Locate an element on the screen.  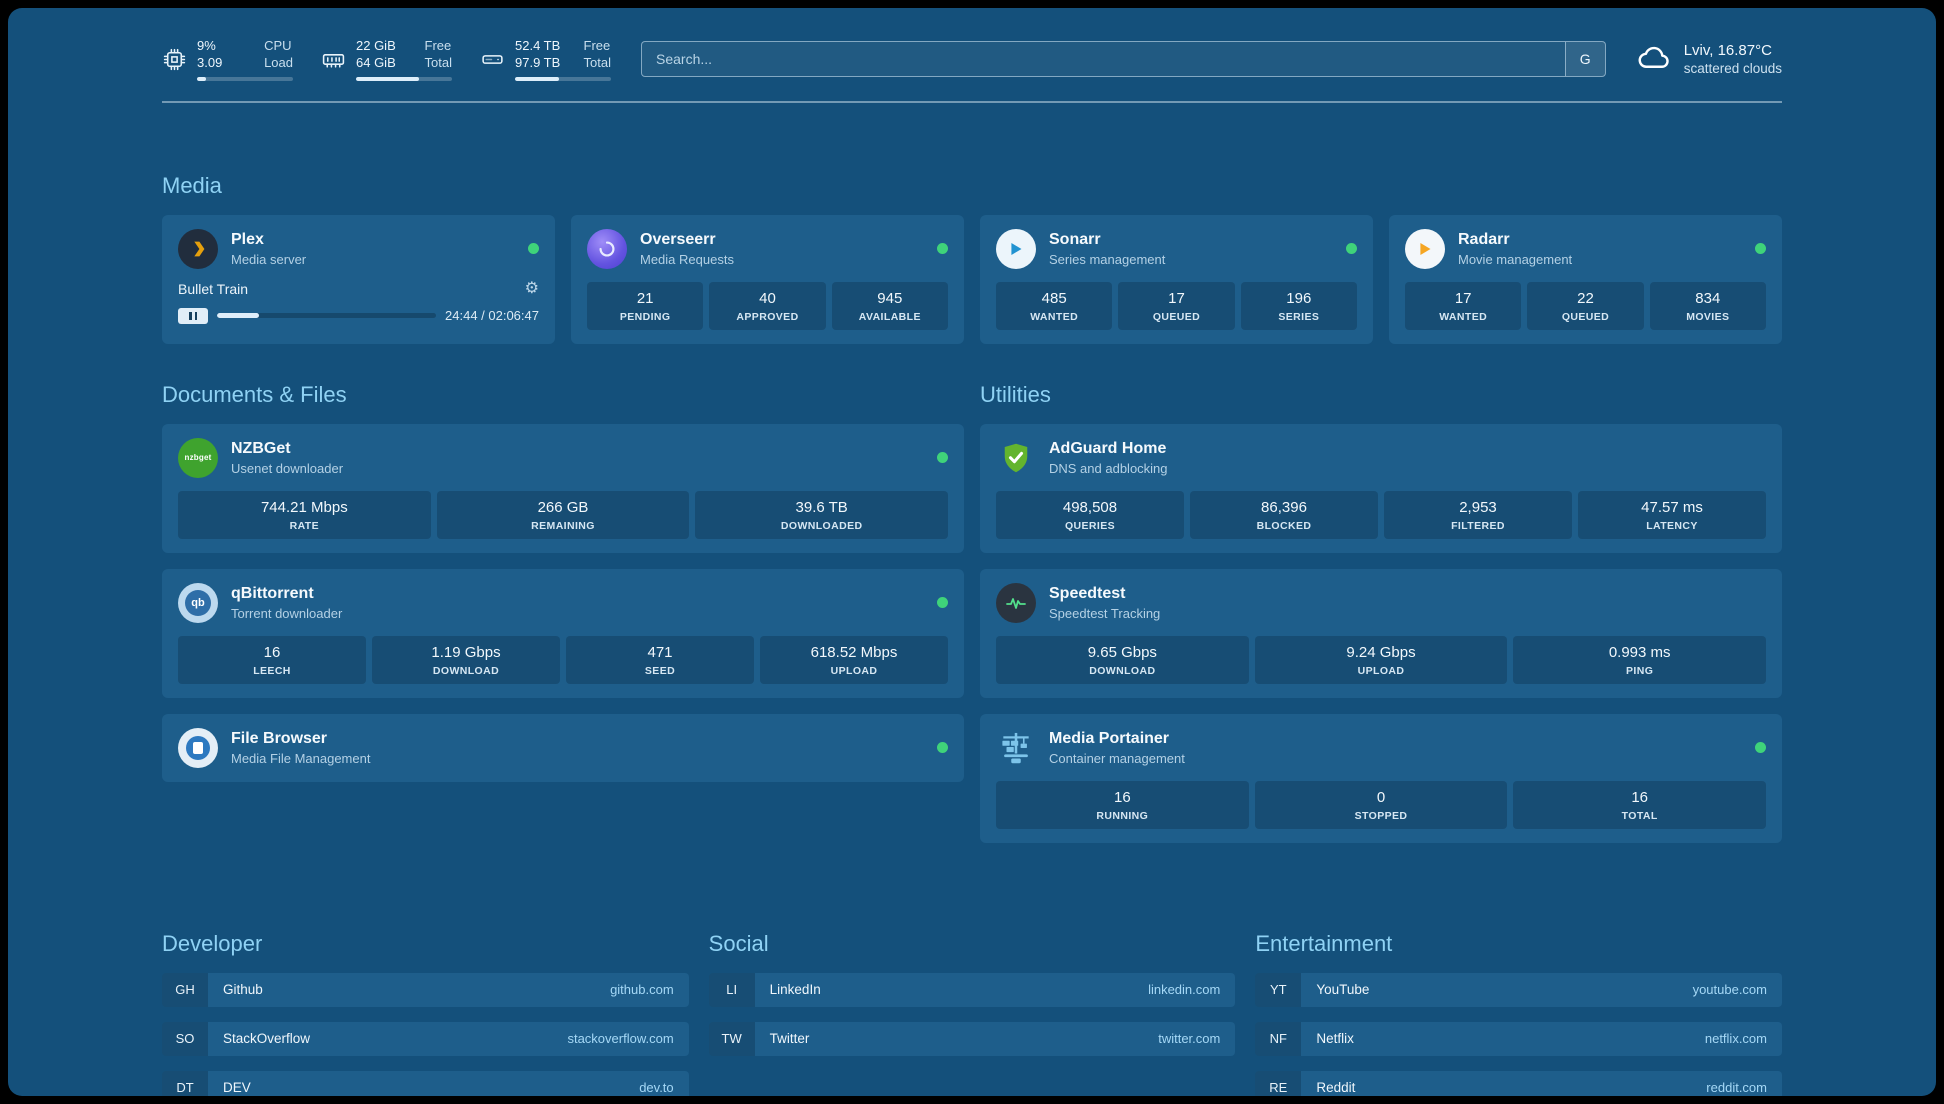
app-name: Overseerr is located at coordinates (678, 239).